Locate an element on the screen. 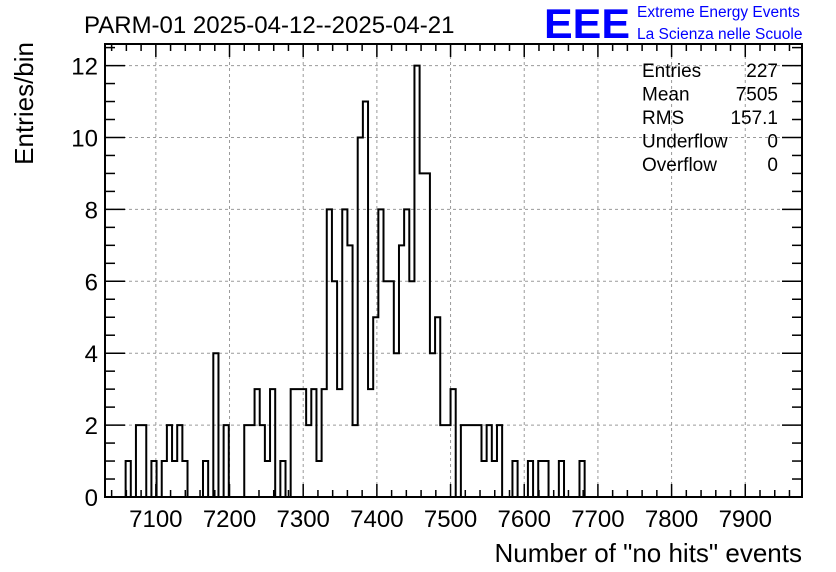 The image size is (836, 572). stats-value: 157.1 is located at coordinates (754, 118).